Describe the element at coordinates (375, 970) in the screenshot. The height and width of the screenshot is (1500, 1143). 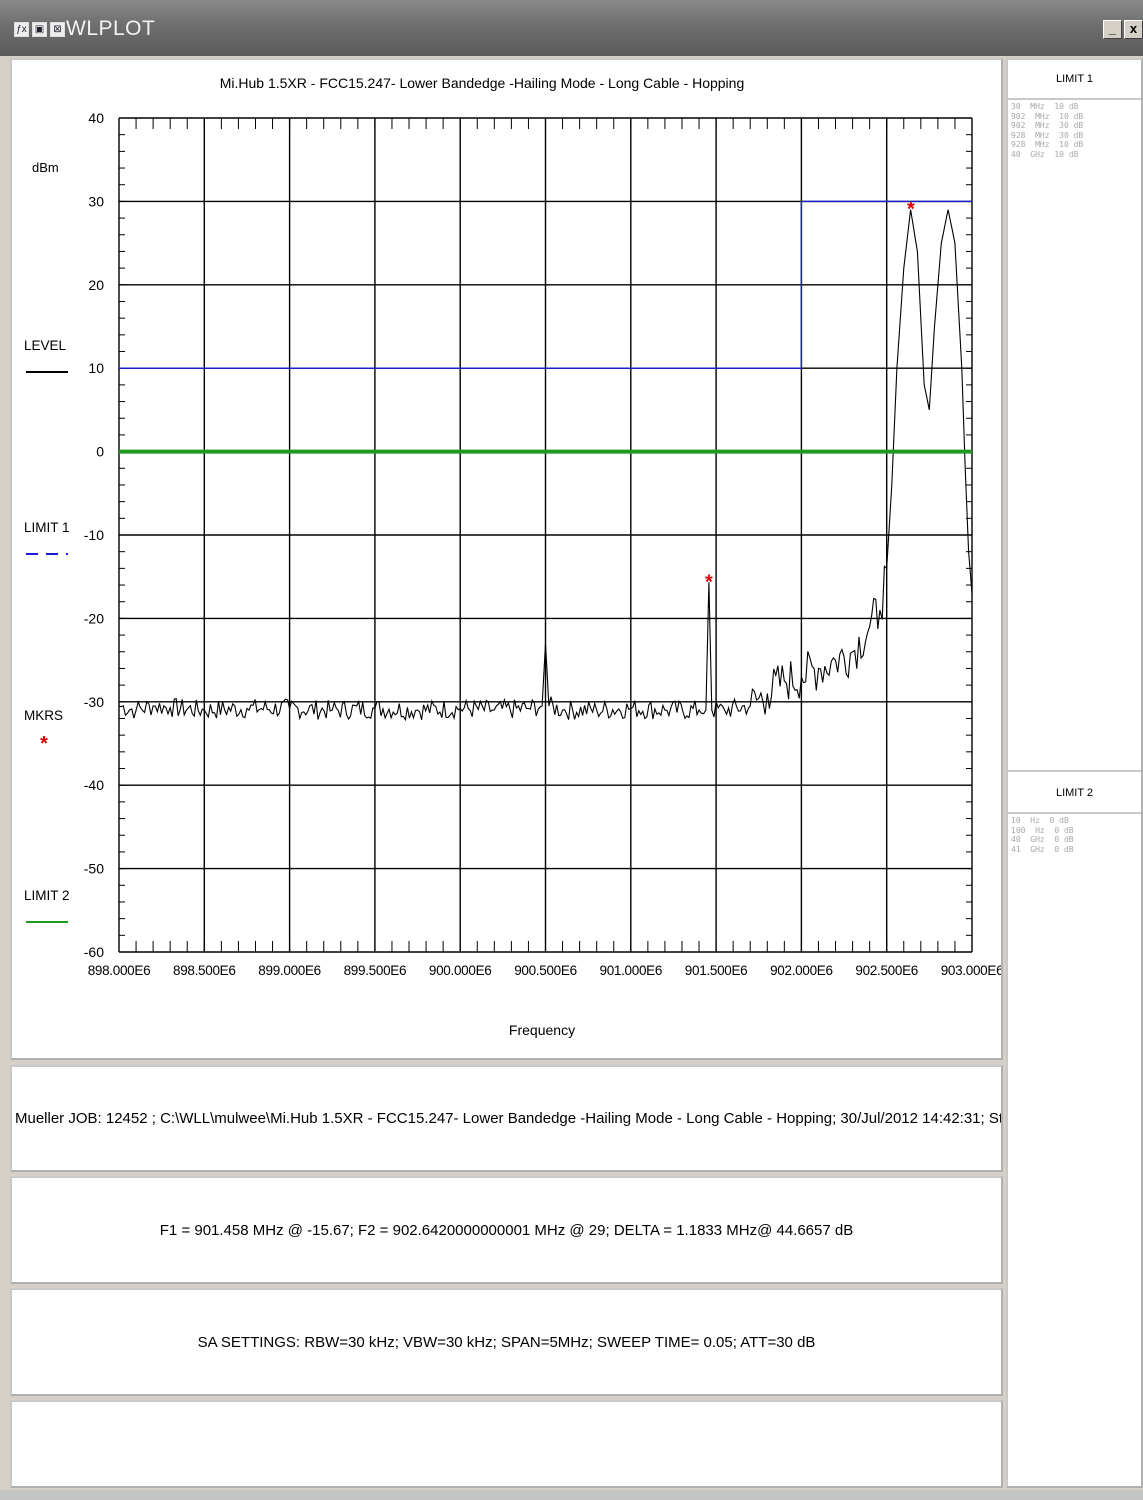
I see `x-tick-label: 899.500E6` at that location.